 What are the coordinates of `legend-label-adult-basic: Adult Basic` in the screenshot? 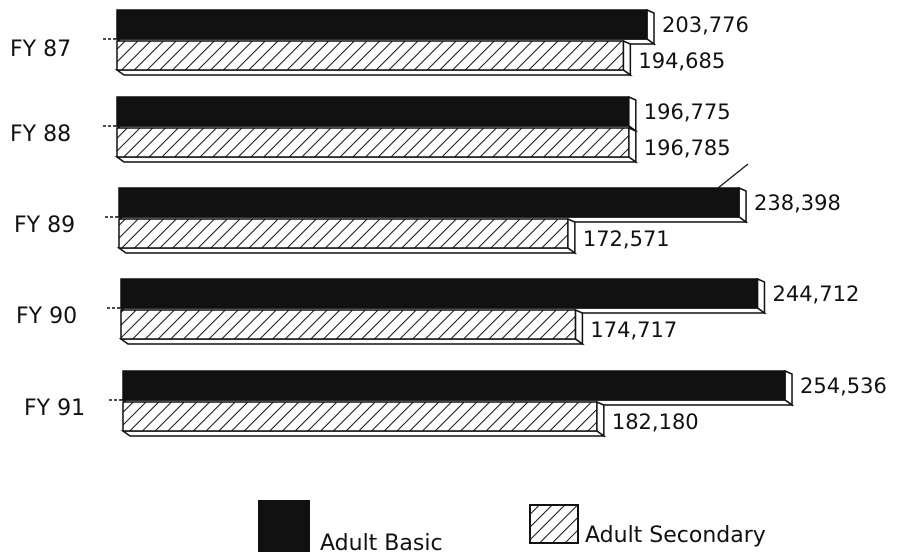 It's located at (381, 543).